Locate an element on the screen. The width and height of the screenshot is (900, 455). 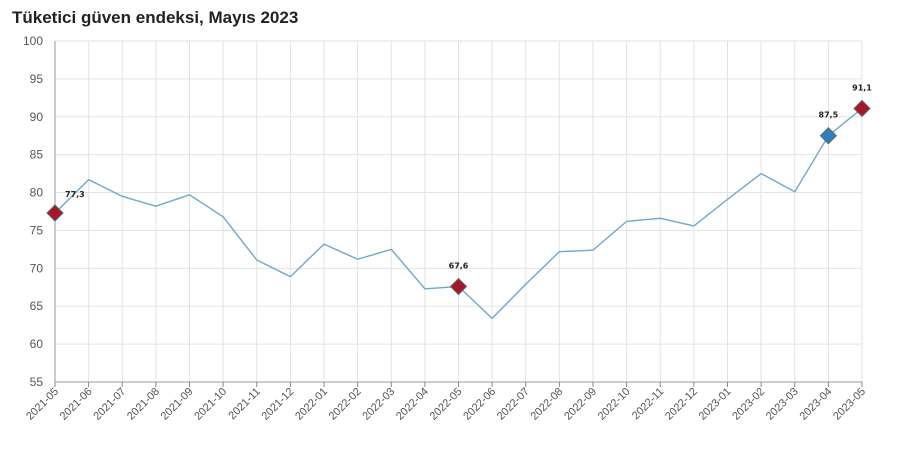
y-tick-label: 75 is located at coordinates (37, 230).